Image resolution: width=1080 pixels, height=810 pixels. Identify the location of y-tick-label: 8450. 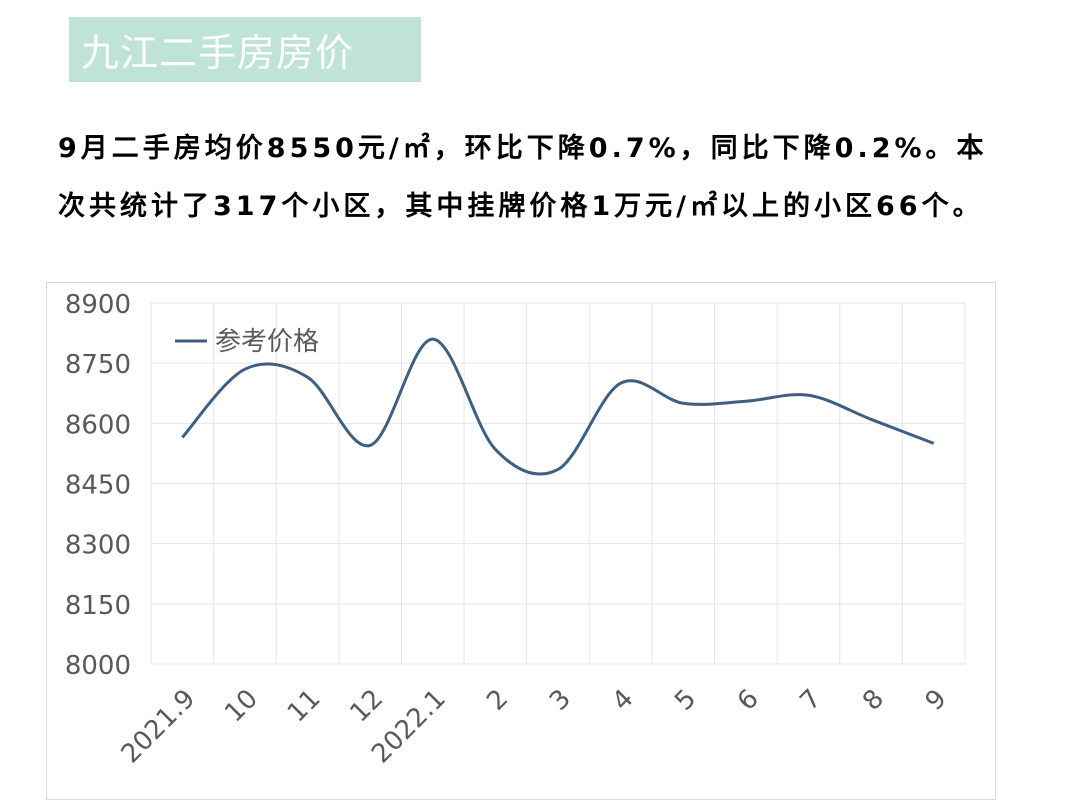
(98, 486).